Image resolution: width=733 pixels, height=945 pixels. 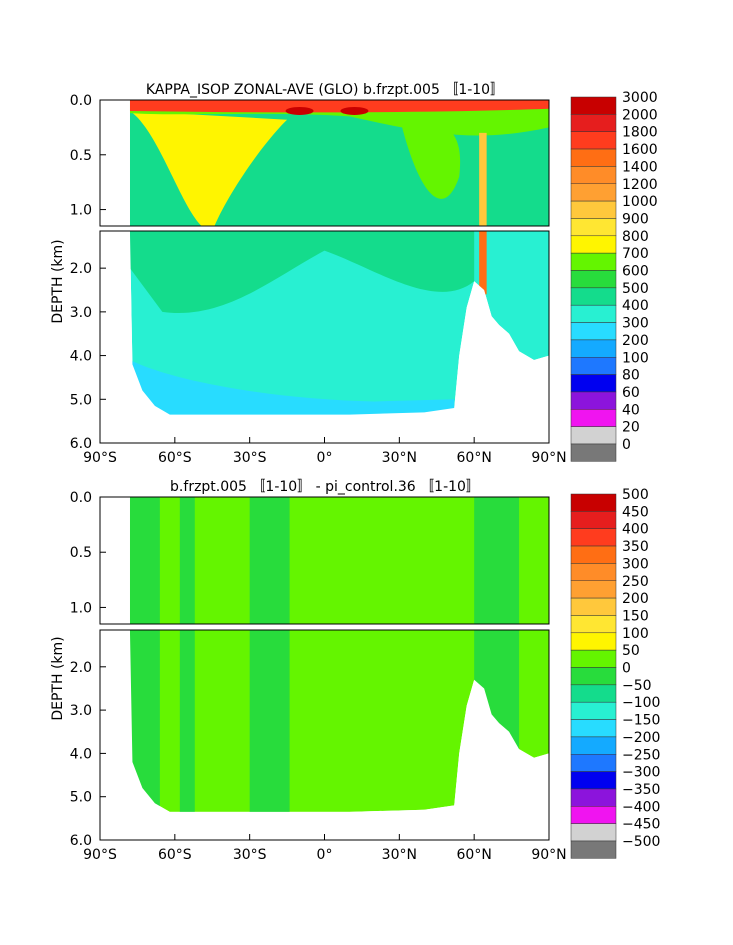 What do you see at coordinates (302, 272) in the screenshot?
I see `intermediate-water` at bounding box center [302, 272].